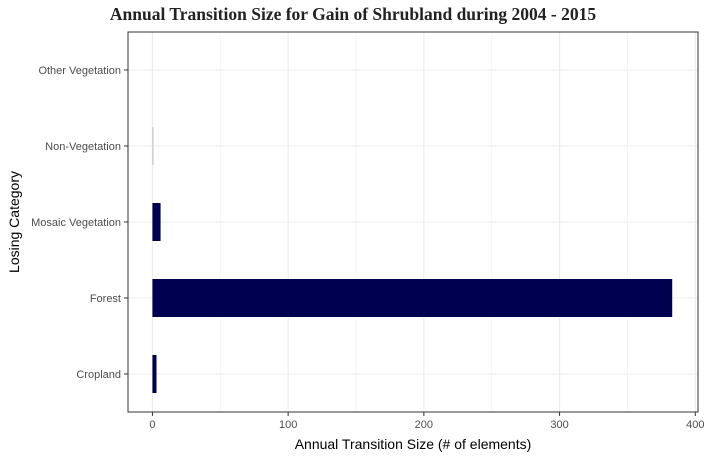 Image resolution: width=706 pixels, height=459 pixels. Describe the element at coordinates (413, 444) in the screenshot. I see `x-axis-title: Annual Transition Size (# of elements)` at that location.